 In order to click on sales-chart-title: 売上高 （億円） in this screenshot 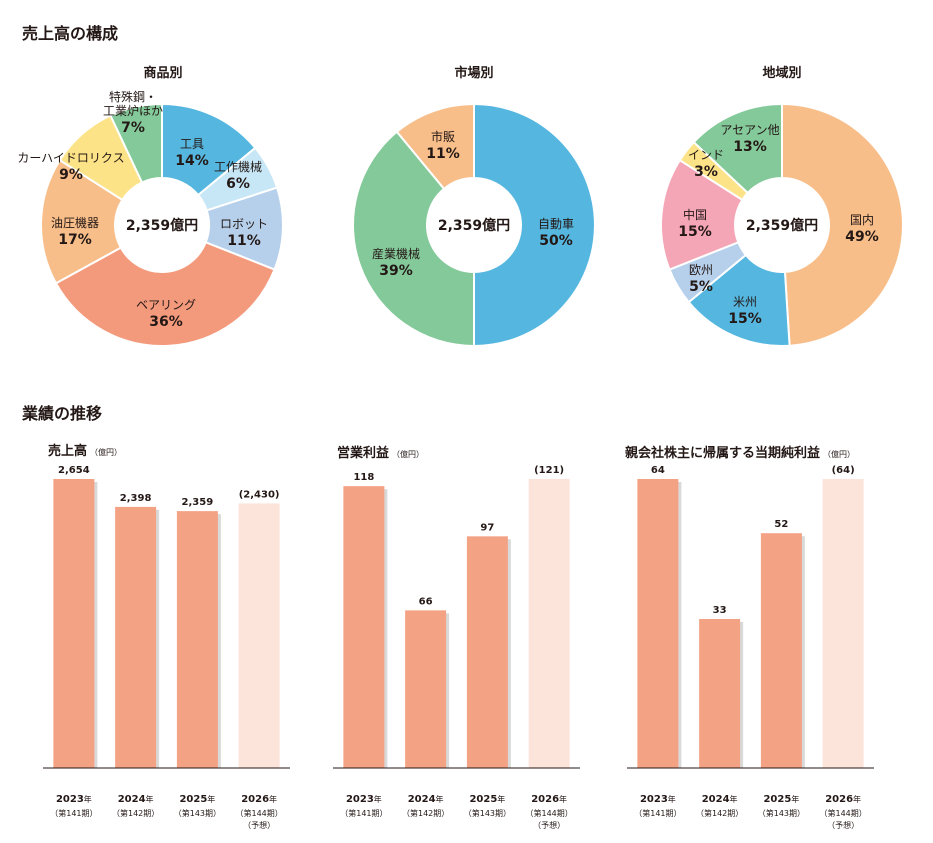, I will do `click(85, 449)`.